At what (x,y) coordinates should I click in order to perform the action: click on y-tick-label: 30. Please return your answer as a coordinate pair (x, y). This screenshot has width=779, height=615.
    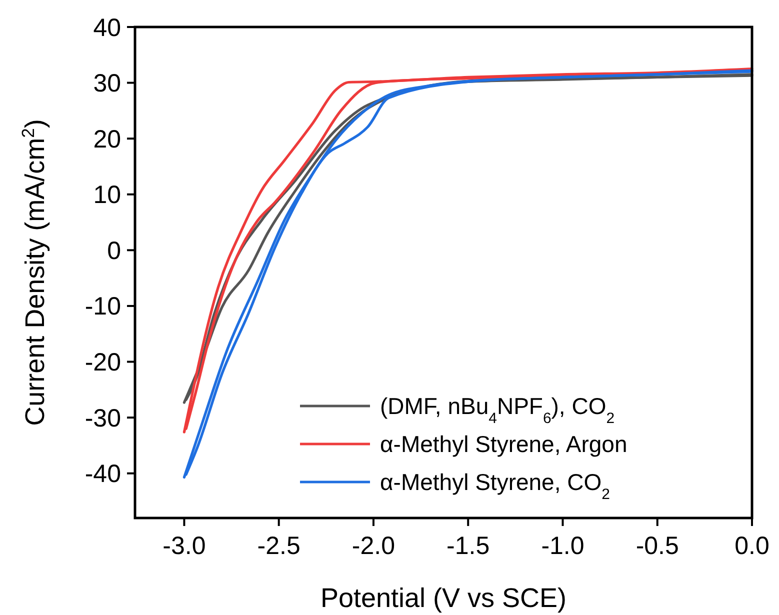
    Looking at the image, I should click on (107, 84).